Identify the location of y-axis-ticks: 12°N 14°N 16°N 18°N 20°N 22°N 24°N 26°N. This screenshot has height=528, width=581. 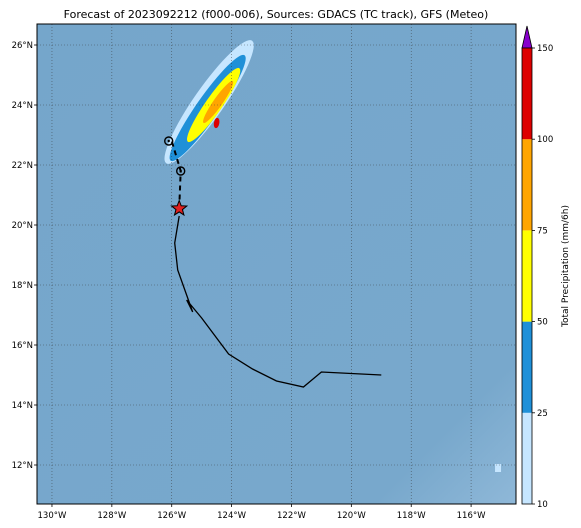
(24, 256).